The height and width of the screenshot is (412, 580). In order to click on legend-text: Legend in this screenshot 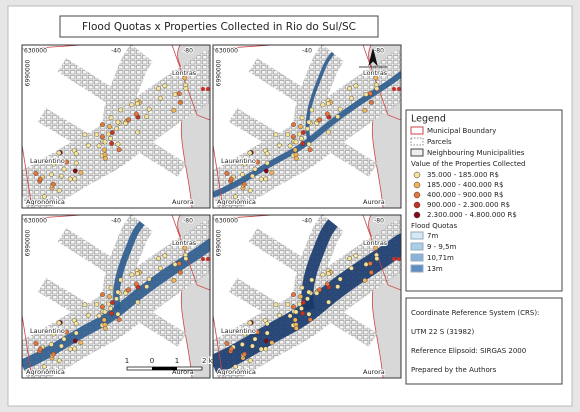, I will do `click(428, 119)`.